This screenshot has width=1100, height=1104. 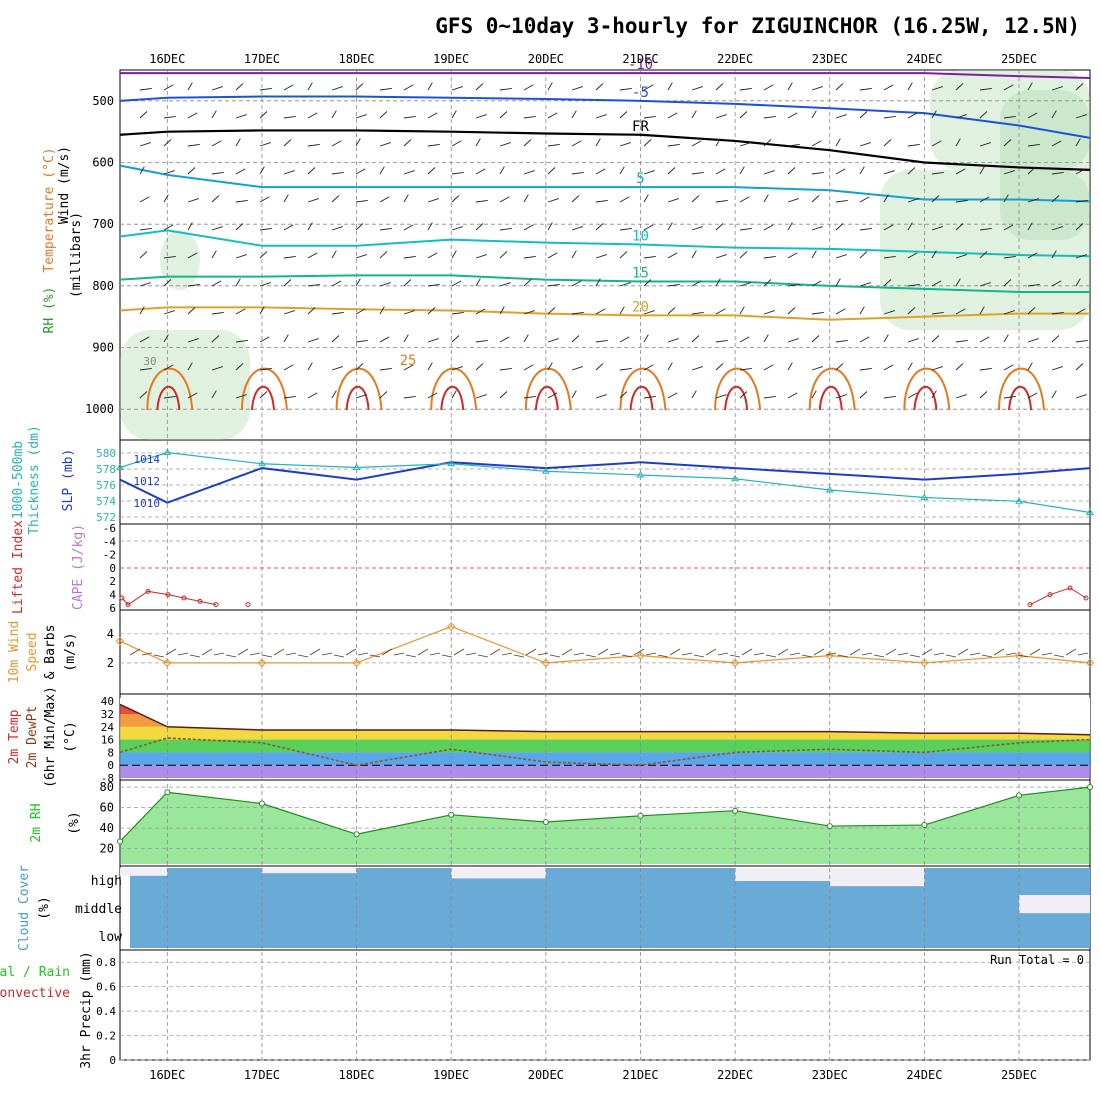 I want to click on wind-label-4: (m/s), so click(x=70, y=651).